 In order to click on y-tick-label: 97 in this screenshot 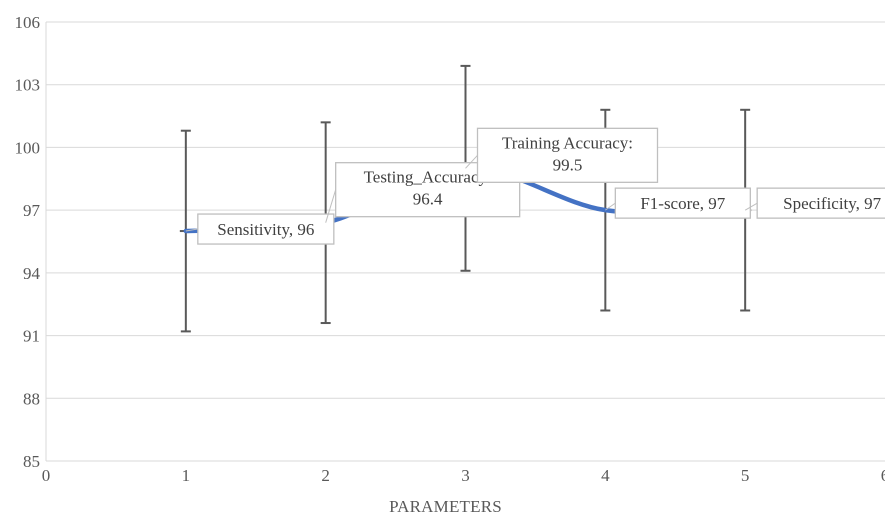, I will do `click(32, 210)`.